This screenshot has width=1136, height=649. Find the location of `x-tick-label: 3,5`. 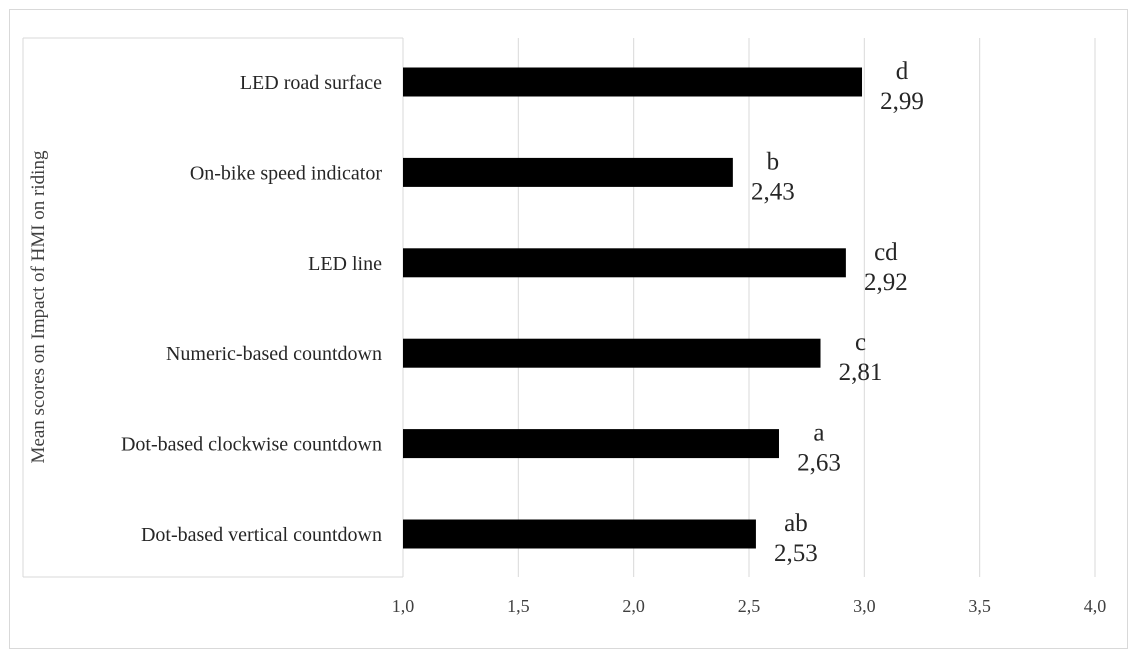

x-tick-label: 3,5 is located at coordinates (979, 606).